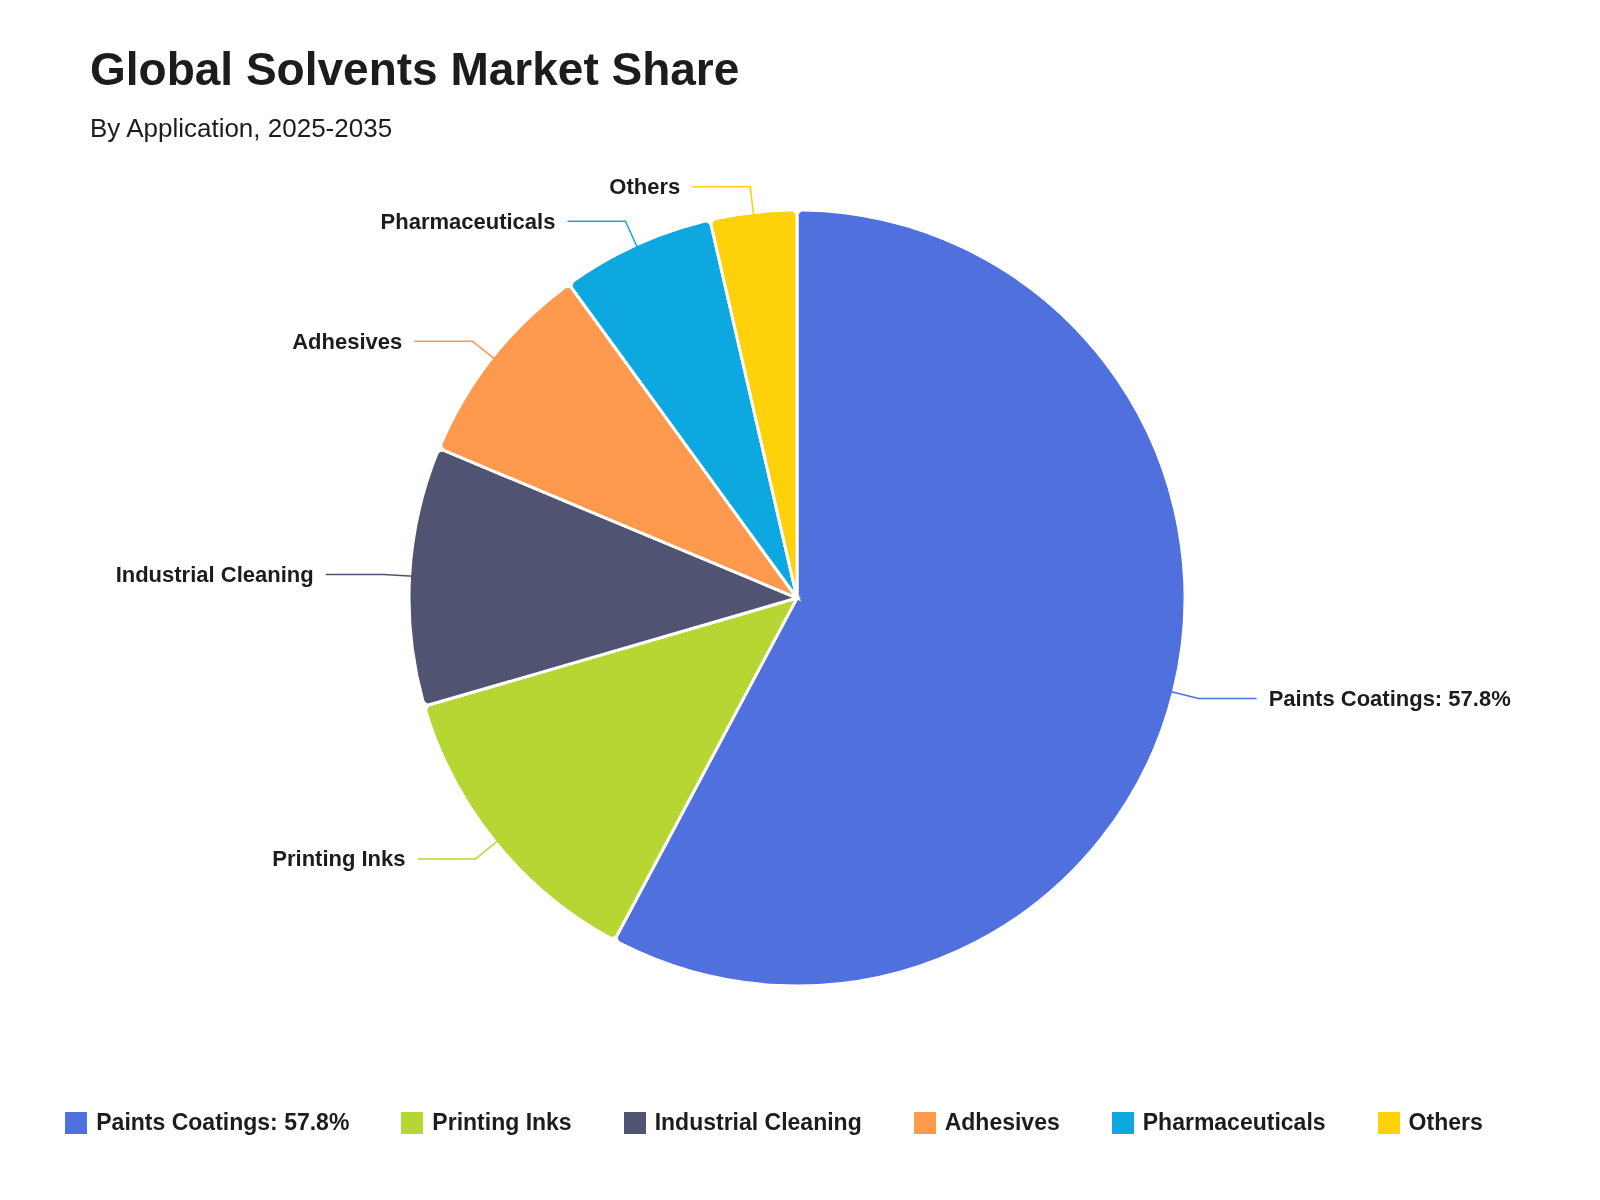 This screenshot has width=1600, height=1200. Describe the element at coordinates (223, 1122) in the screenshot. I see `legend-label: Paints Coatings: 57.8%` at that location.